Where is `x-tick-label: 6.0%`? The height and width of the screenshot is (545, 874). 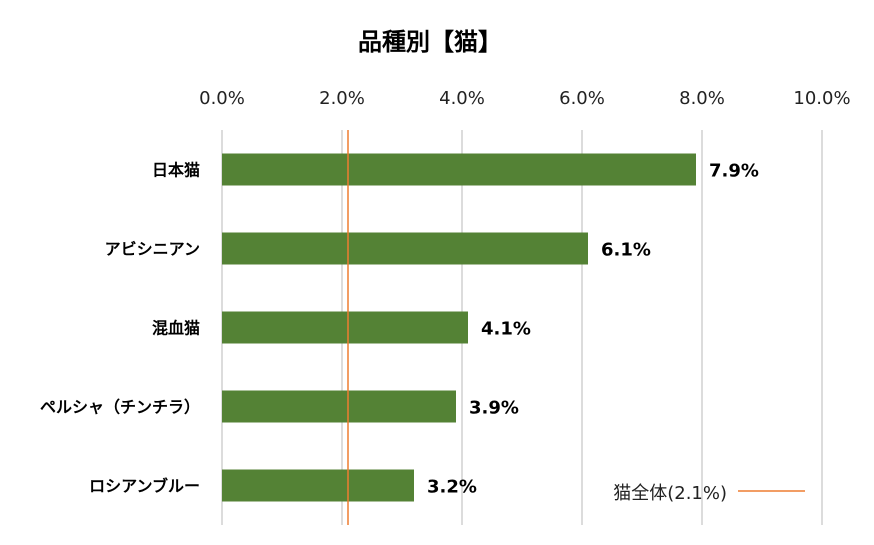 x-tick-label: 6.0% is located at coordinates (582, 98).